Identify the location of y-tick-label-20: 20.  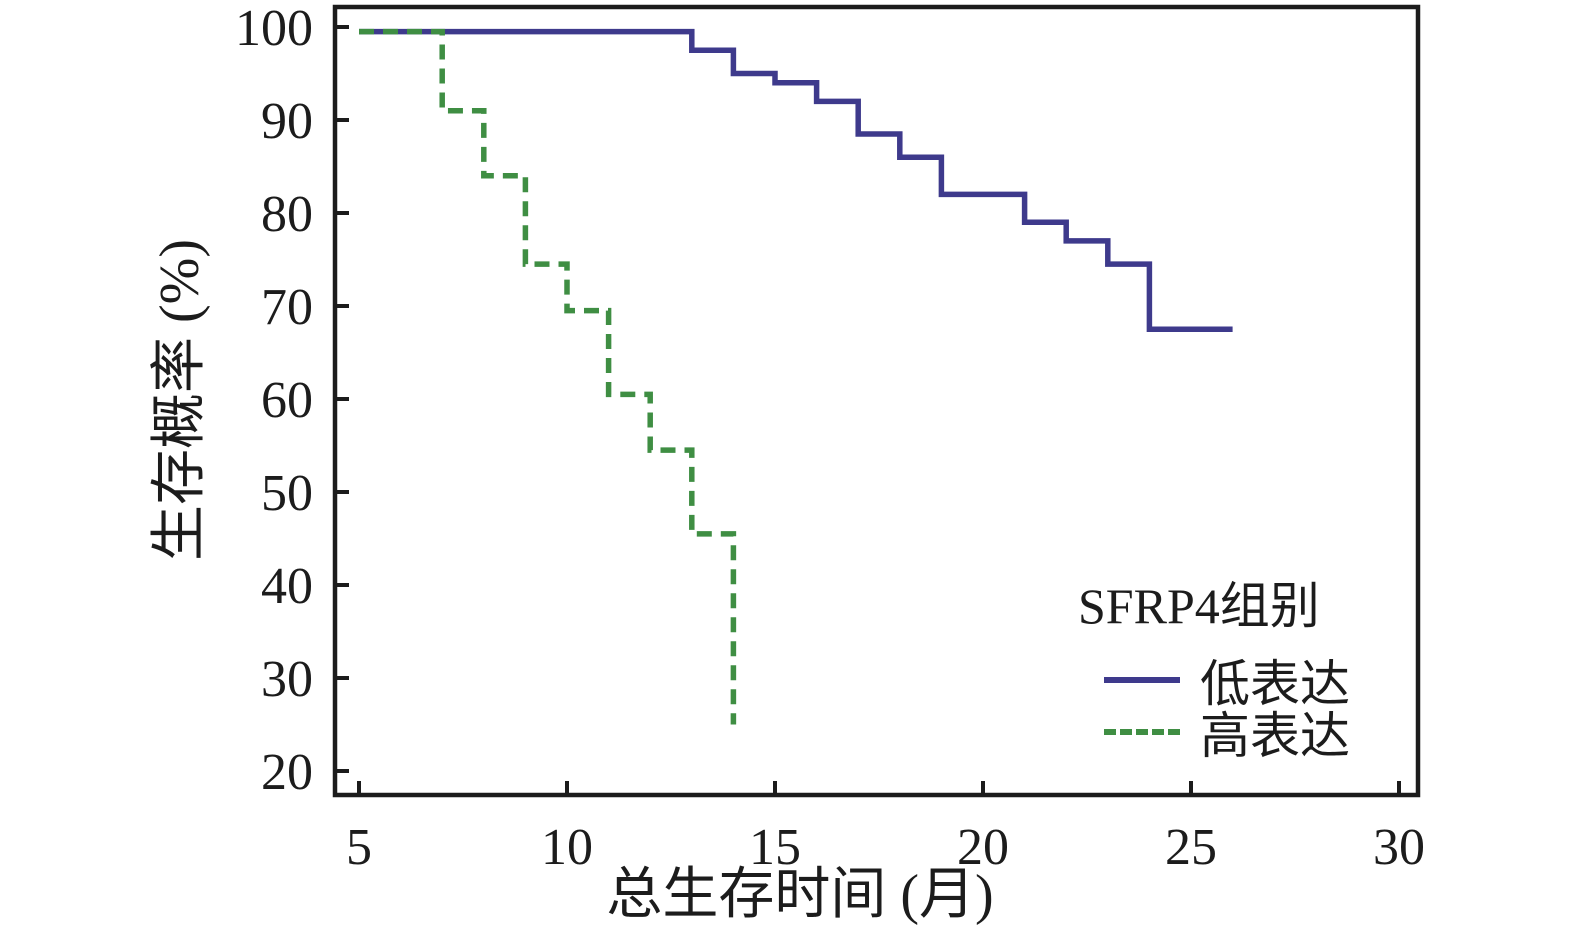
(287, 772).